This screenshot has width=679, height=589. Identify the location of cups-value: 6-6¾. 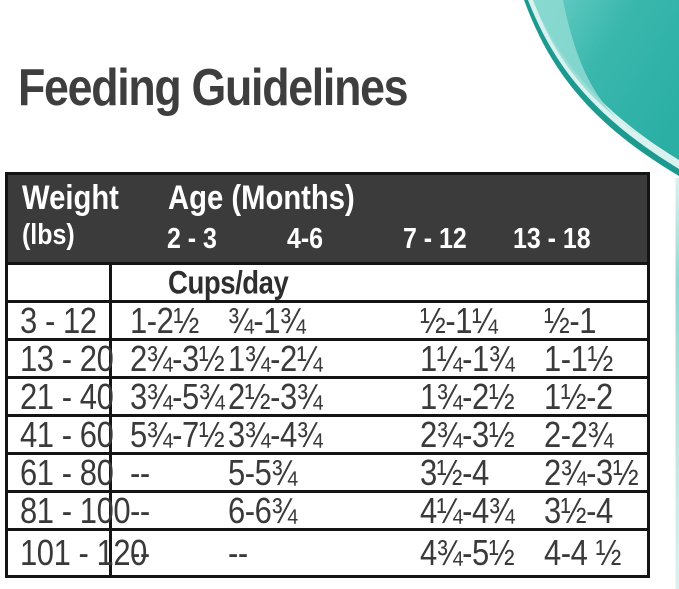
(262, 510).